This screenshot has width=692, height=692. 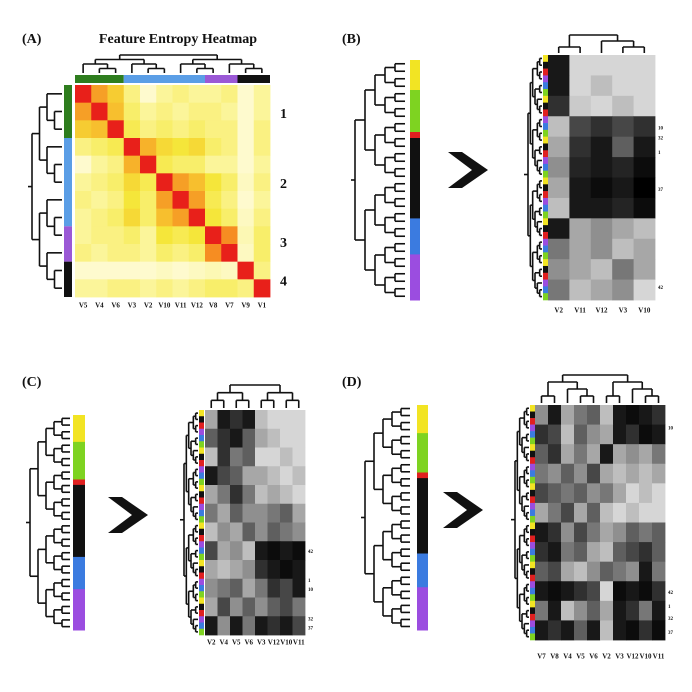 What do you see at coordinates (580, 657) in the screenshot?
I see `column-label: V5` at bounding box center [580, 657].